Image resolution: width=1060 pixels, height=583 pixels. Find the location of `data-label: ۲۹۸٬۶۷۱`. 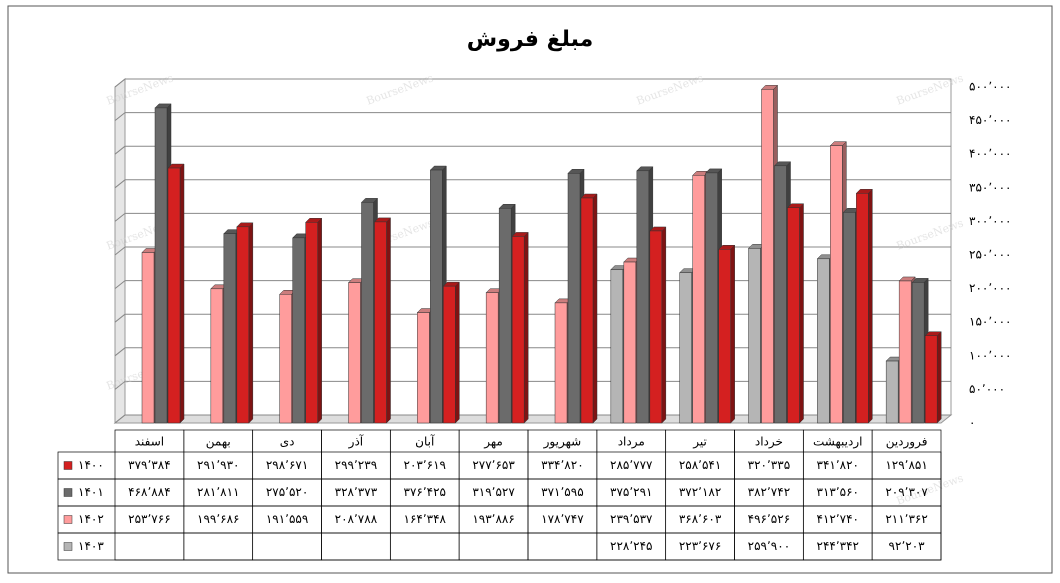

data-label: ۲۹۸٬۶۷۱ is located at coordinates (287, 465).